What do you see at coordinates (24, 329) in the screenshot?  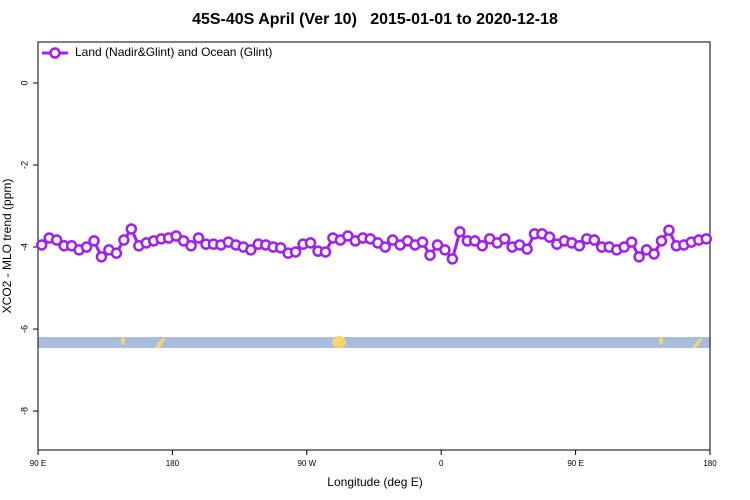 I see `y-tick-label: -6` at bounding box center [24, 329].